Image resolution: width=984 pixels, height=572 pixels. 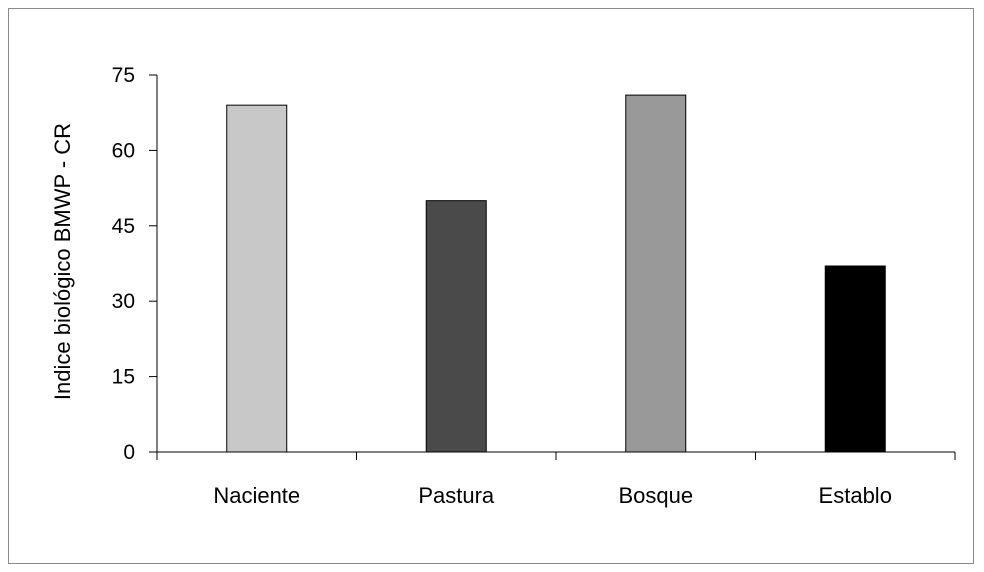 I want to click on bar-establo, so click(x=855, y=359).